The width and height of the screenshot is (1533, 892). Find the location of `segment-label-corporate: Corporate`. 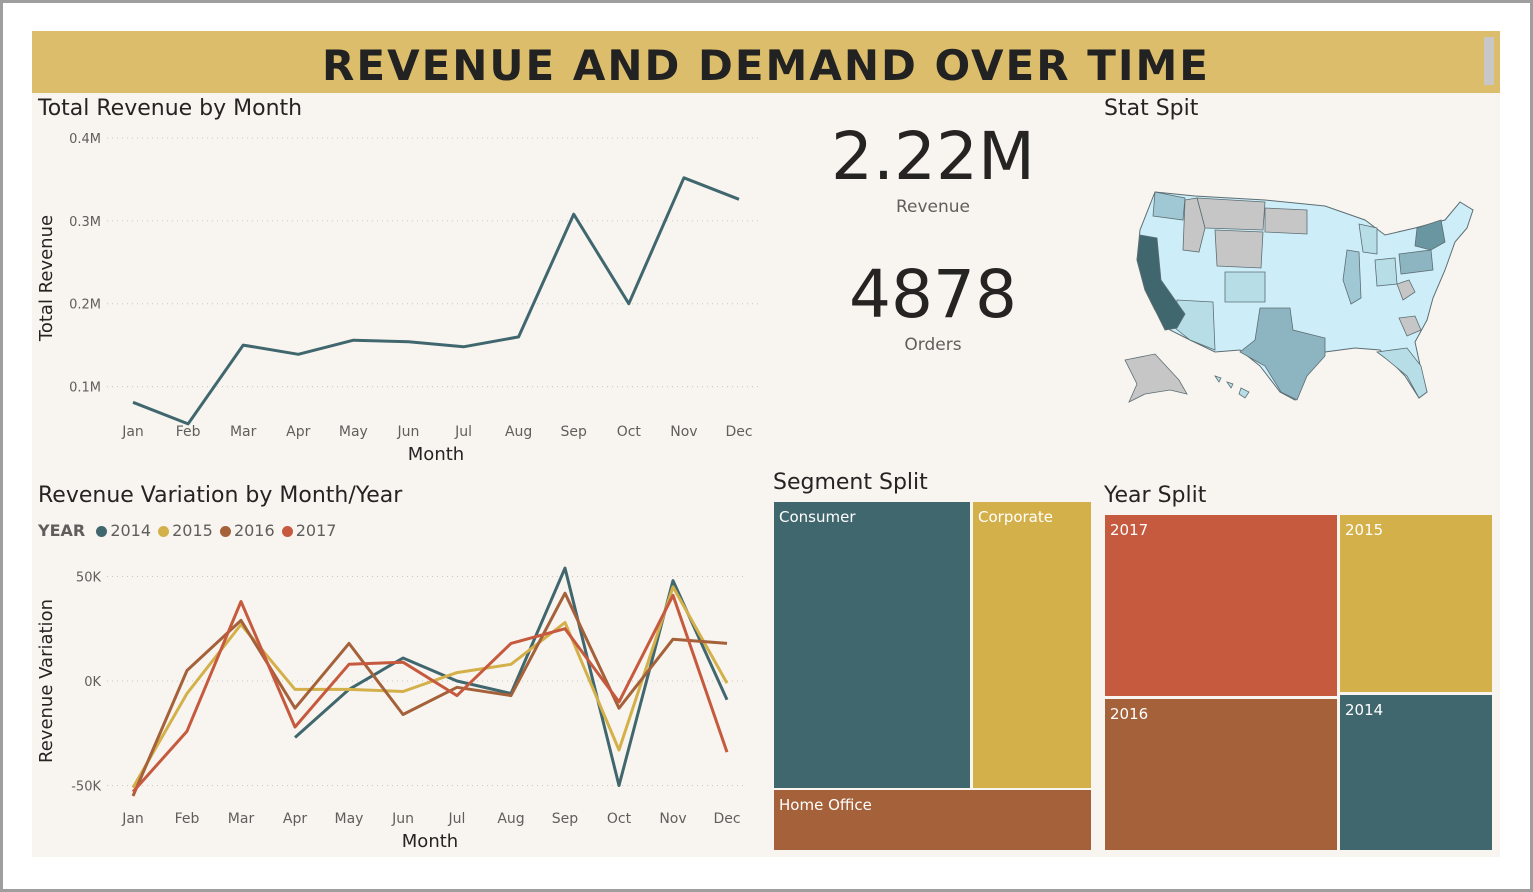

segment-label-corporate: Corporate is located at coordinates (1015, 517).